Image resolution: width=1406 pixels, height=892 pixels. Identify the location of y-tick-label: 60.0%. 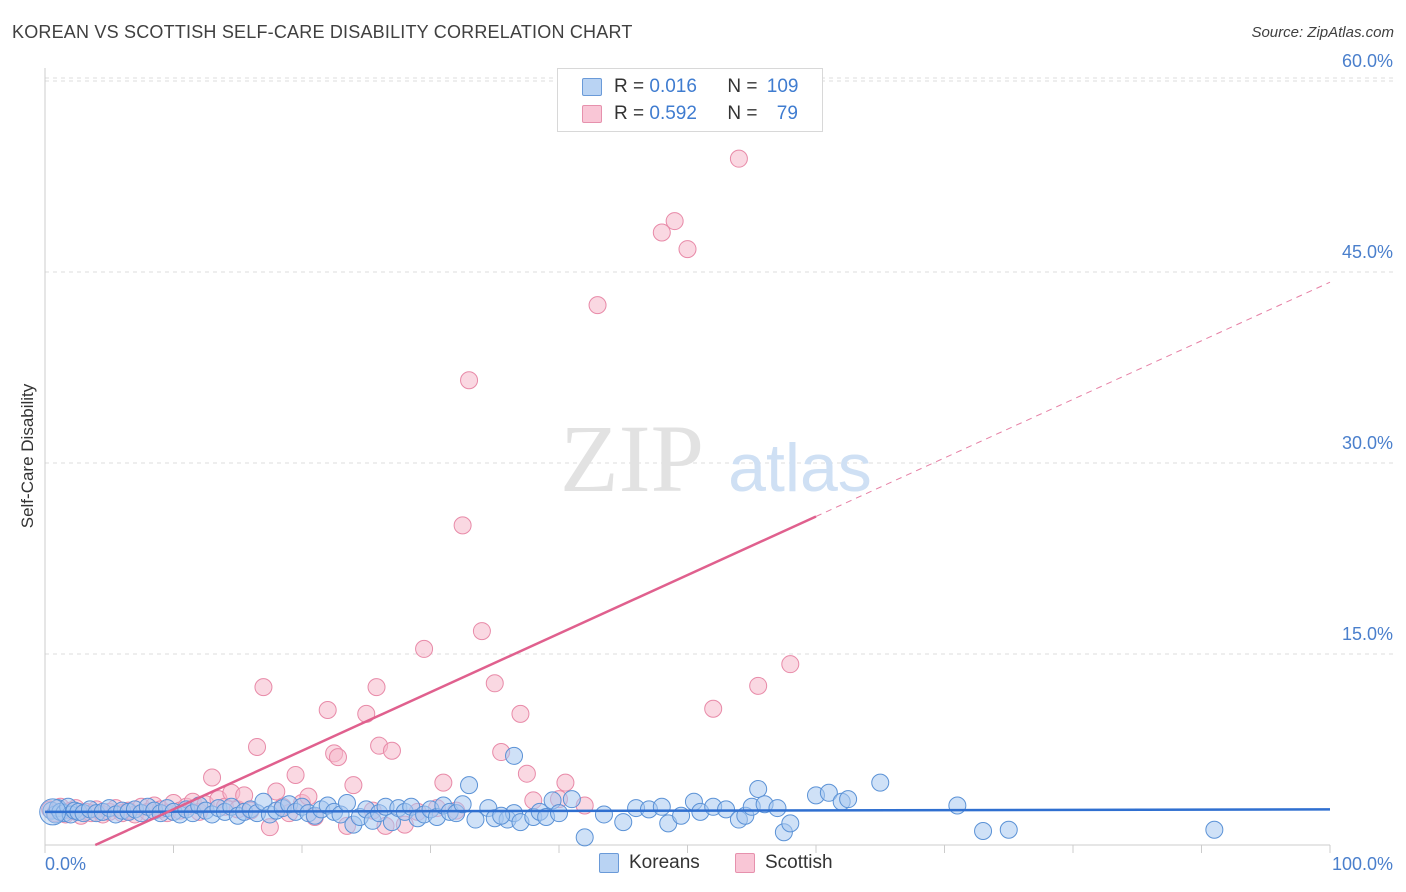
(1367, 61).